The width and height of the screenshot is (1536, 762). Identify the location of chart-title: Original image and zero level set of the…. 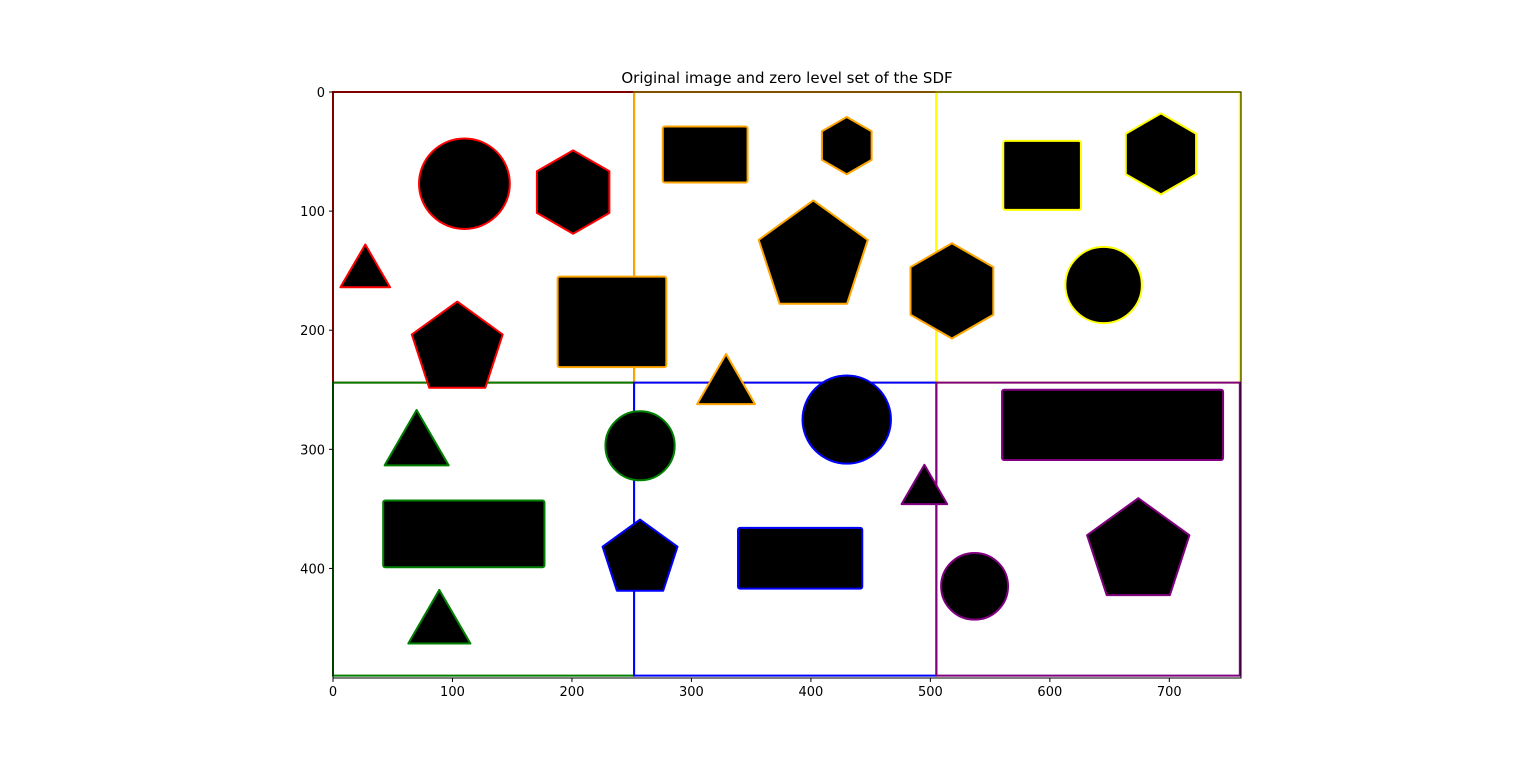
(786, 78).